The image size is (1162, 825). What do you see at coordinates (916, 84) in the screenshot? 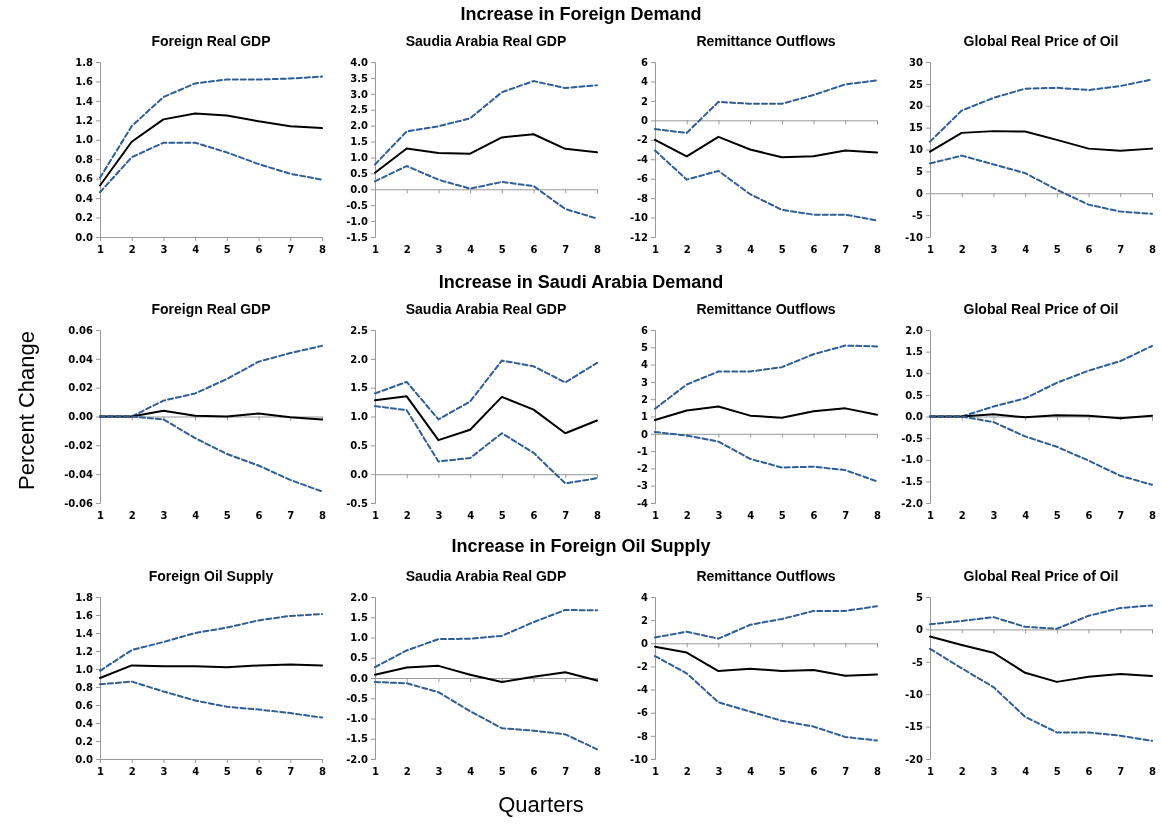
I see `y-tick-label: 25` at bounding box center [916, 84].